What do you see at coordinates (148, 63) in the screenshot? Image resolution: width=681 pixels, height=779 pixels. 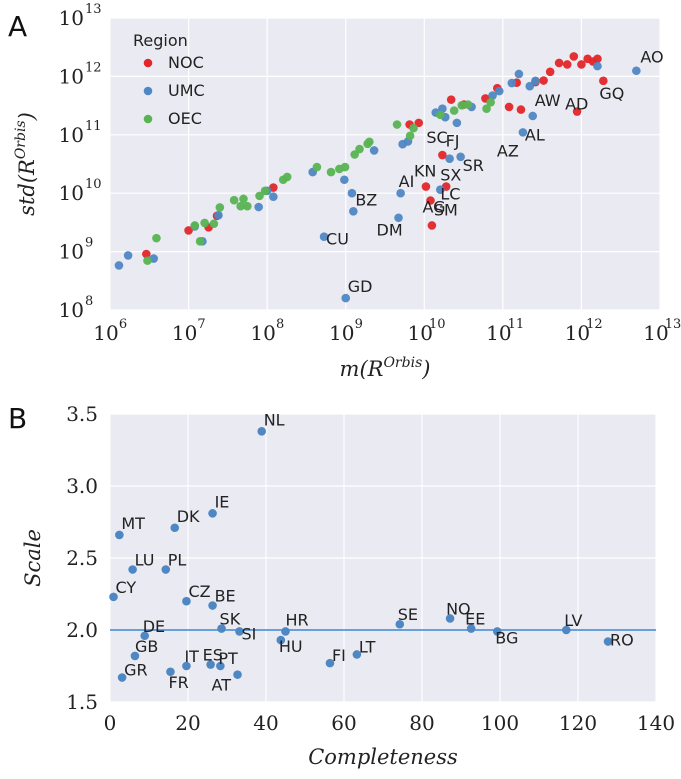 I see `legend-marker-noc` at bounding box center [148, 63].